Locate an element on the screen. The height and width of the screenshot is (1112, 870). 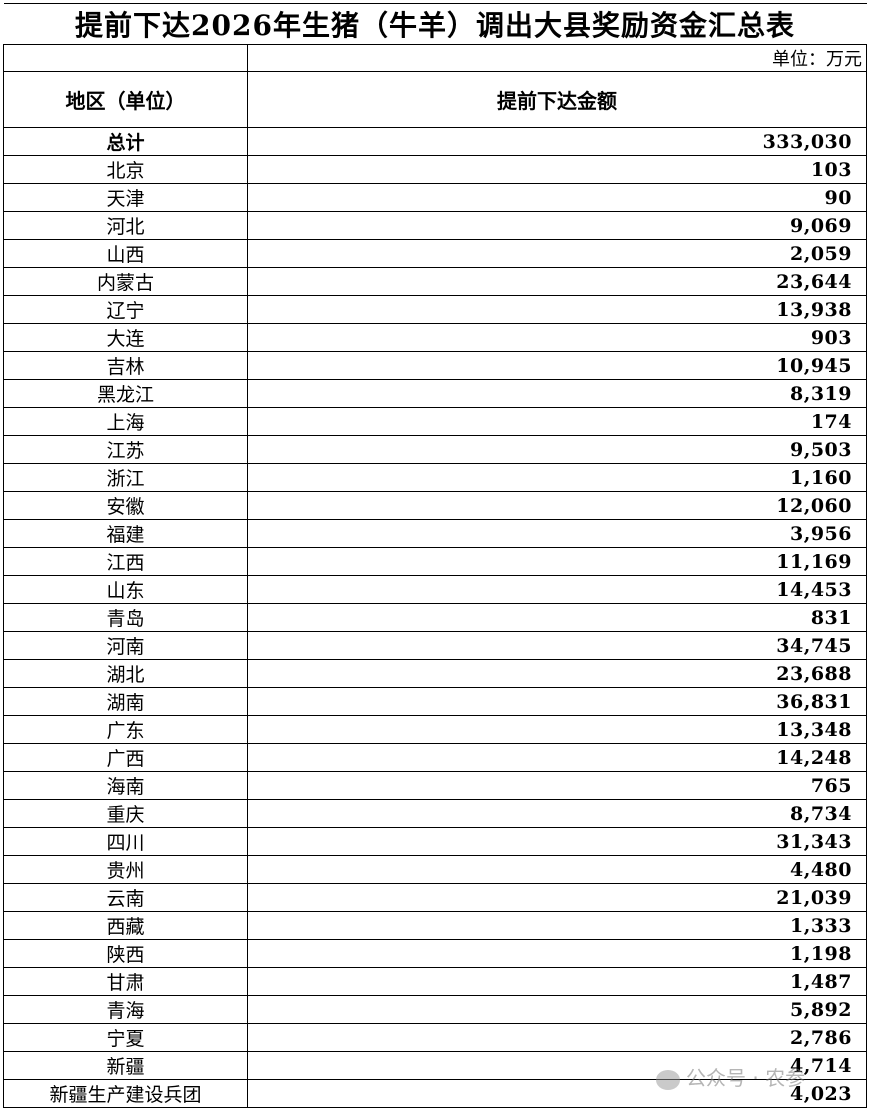
region-name: 天津 is located at coordinates (125, 197).